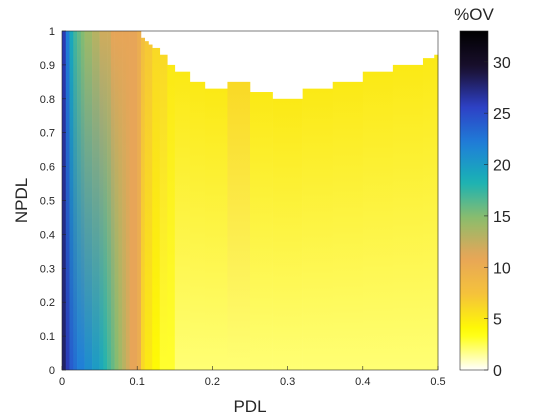 This screenshot has width=560, height=420. I want to click on colorbar-tick-label: 5, so click(497, 320).